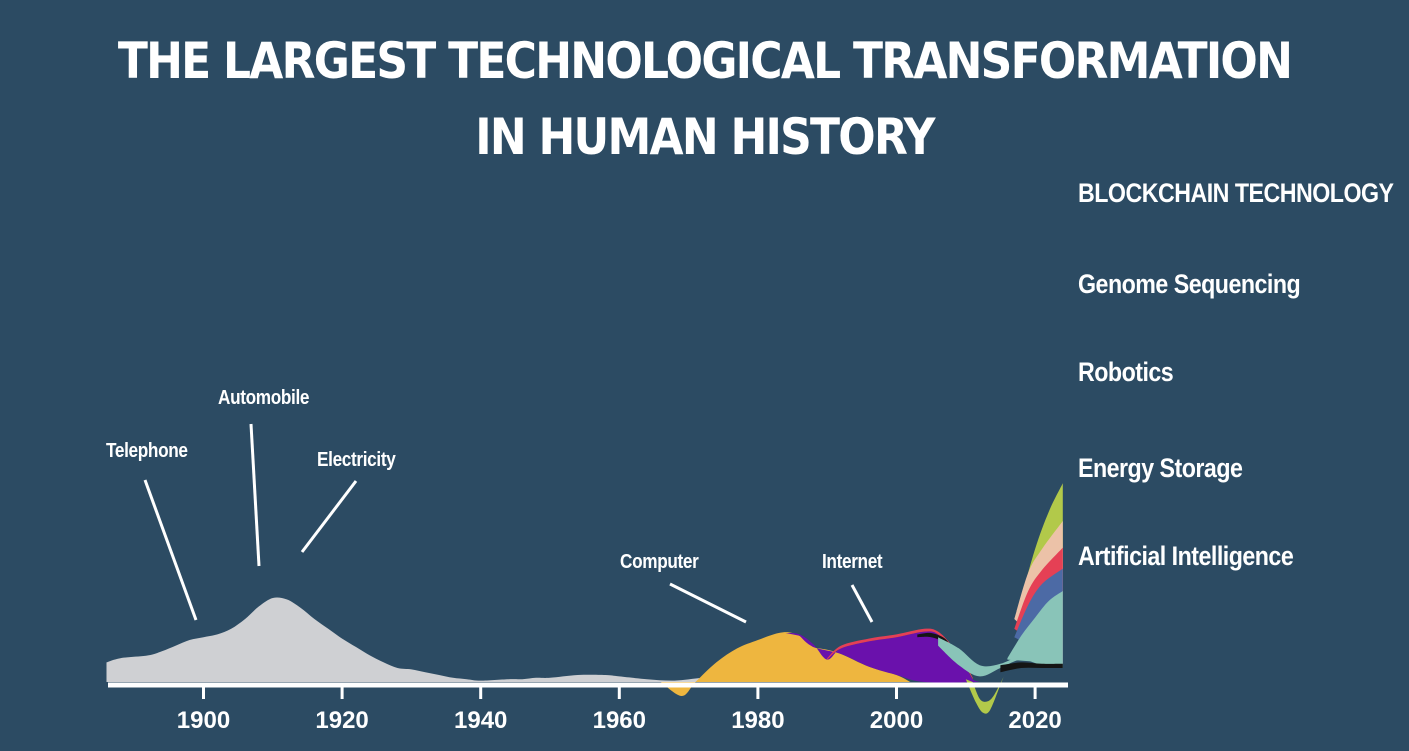 The image size is (1409, 751). What do you see at coordinates (508, 523) in the screenshot?
I see `annotation-leader-lines` at bounding box center [508, 523].